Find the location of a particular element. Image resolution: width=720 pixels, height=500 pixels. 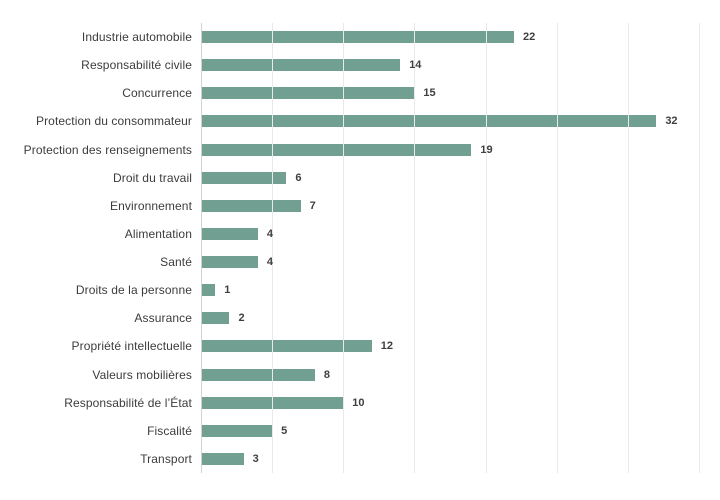

category-label: Industrie automobile is located at coordinates (136, 37).